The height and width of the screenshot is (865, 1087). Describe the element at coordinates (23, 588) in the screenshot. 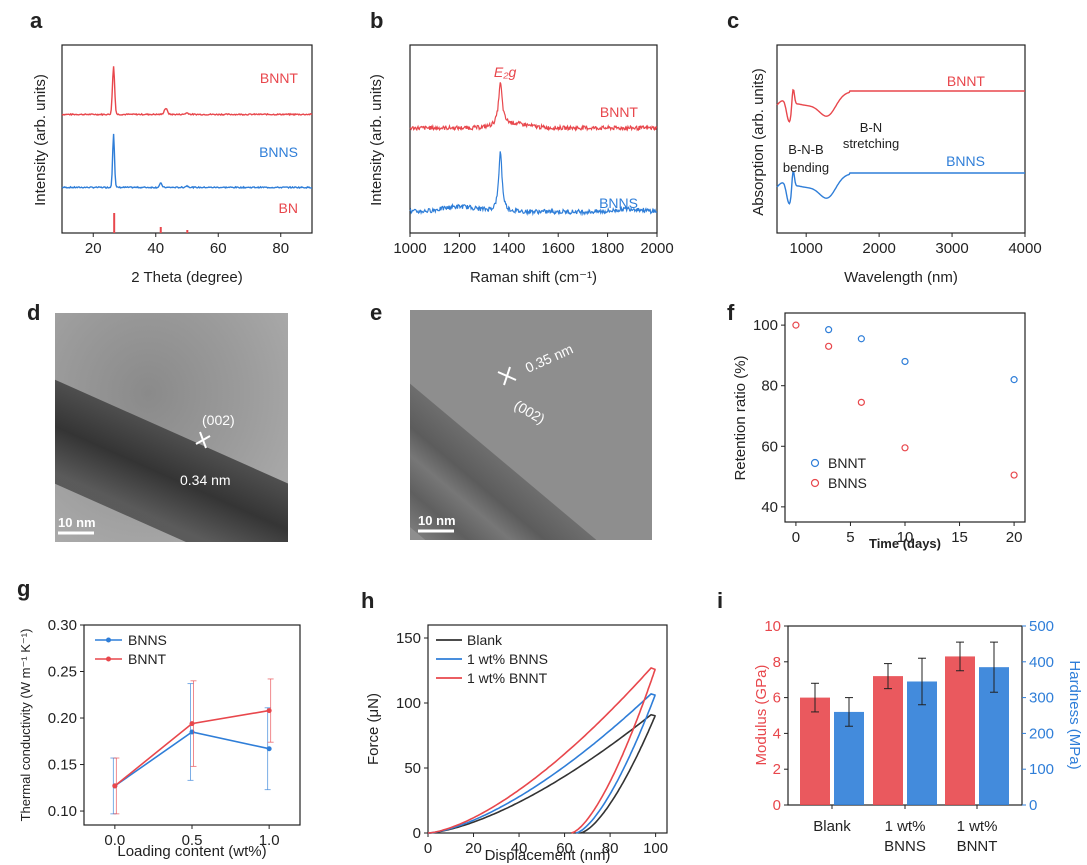

I see `panel-letter-g: g` at that location.